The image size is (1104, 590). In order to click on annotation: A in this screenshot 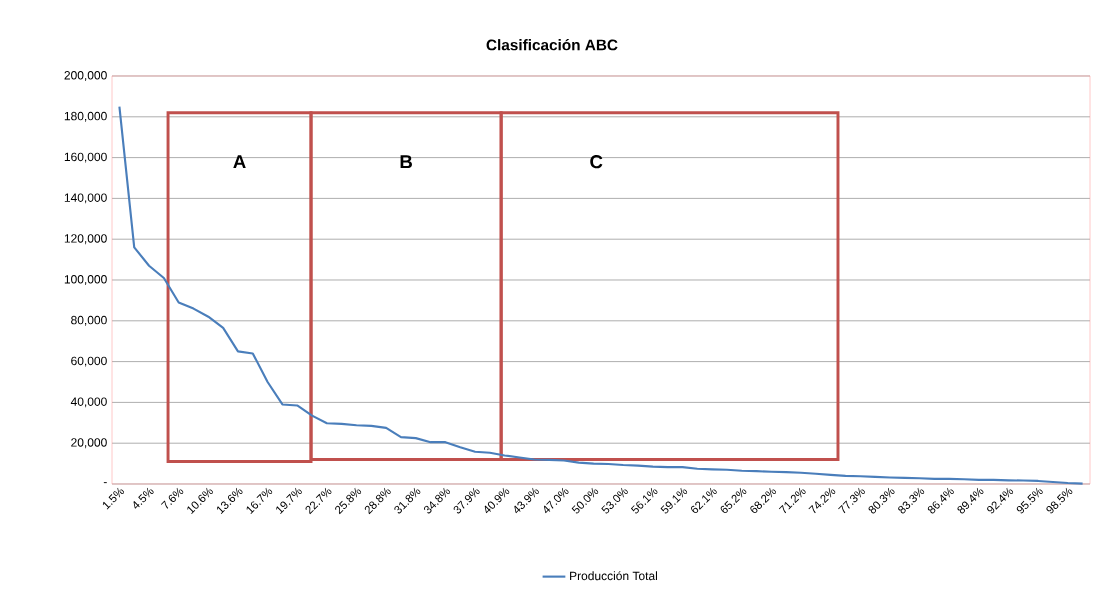, I will do `click(239, 162)`.